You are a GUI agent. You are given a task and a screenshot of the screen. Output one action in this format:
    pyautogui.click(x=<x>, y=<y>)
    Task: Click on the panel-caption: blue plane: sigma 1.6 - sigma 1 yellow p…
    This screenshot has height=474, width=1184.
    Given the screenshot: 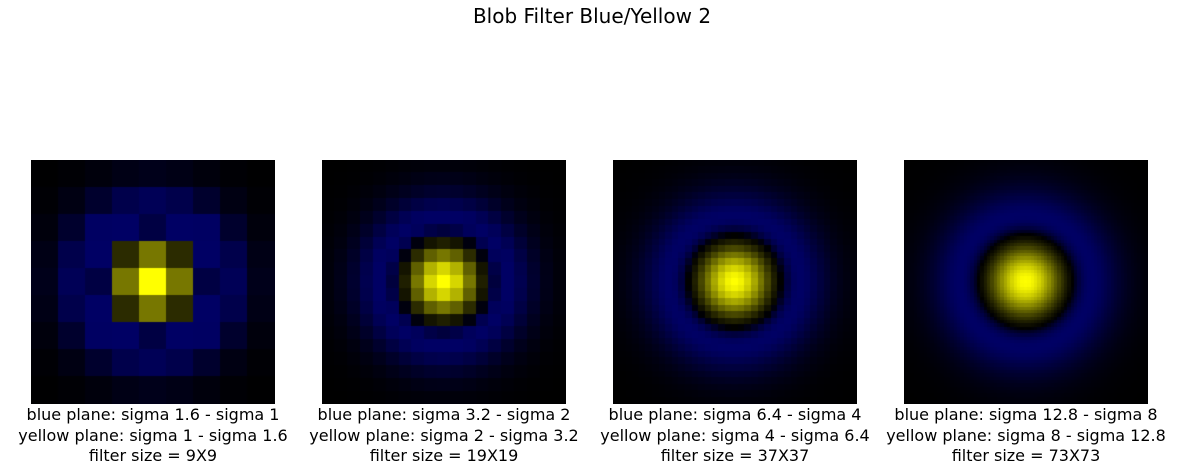 What is the action you would take?
    pyautogui.click(x=152, y=436)
    